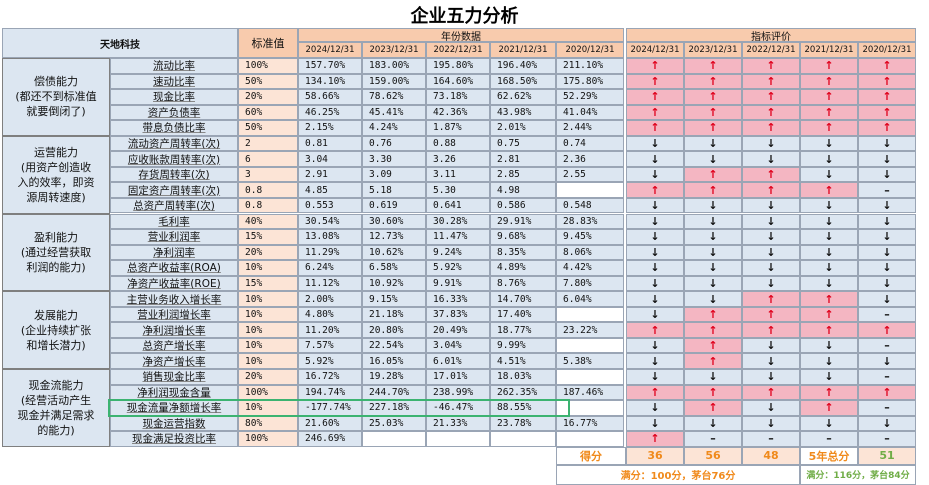 This screenshot has height=485, width=929. What do you see at coordinates (458, 143) in the screenshot?
I see `year-value: 0.88` at bounding box center [458, 143].